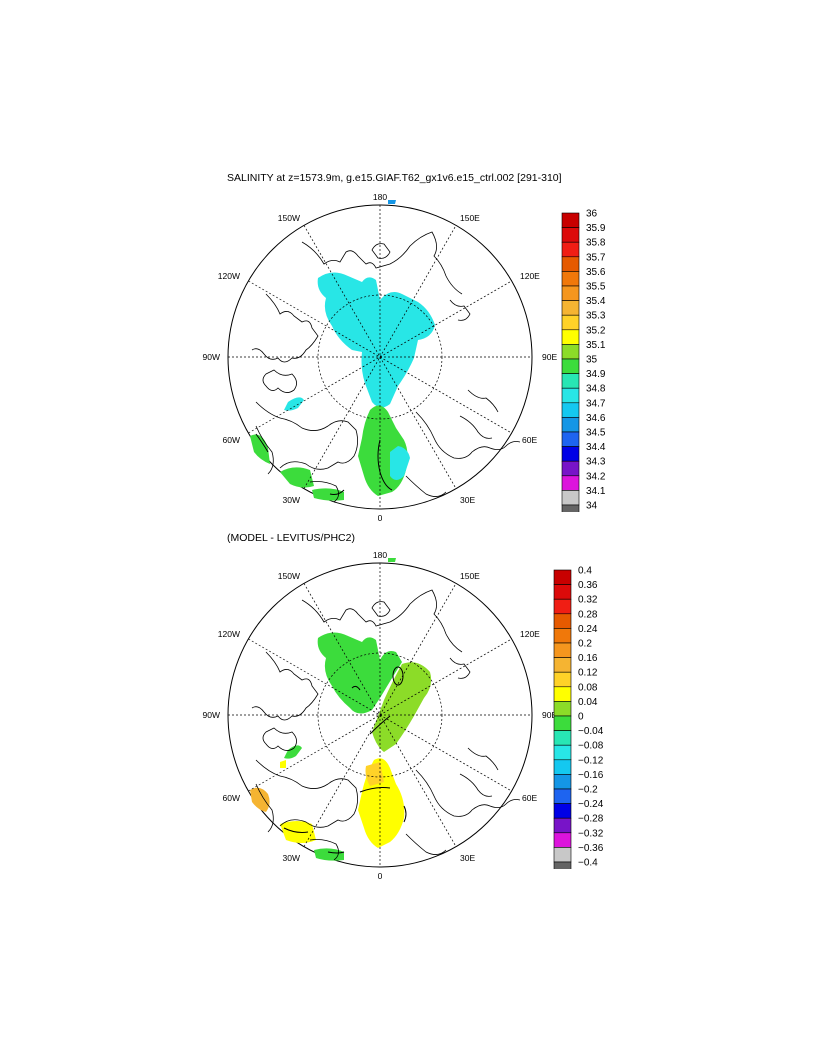 This screenshot has width=818, height=1055. I want to click on colorbar-tick-label: −0.12, so click(591, 760).